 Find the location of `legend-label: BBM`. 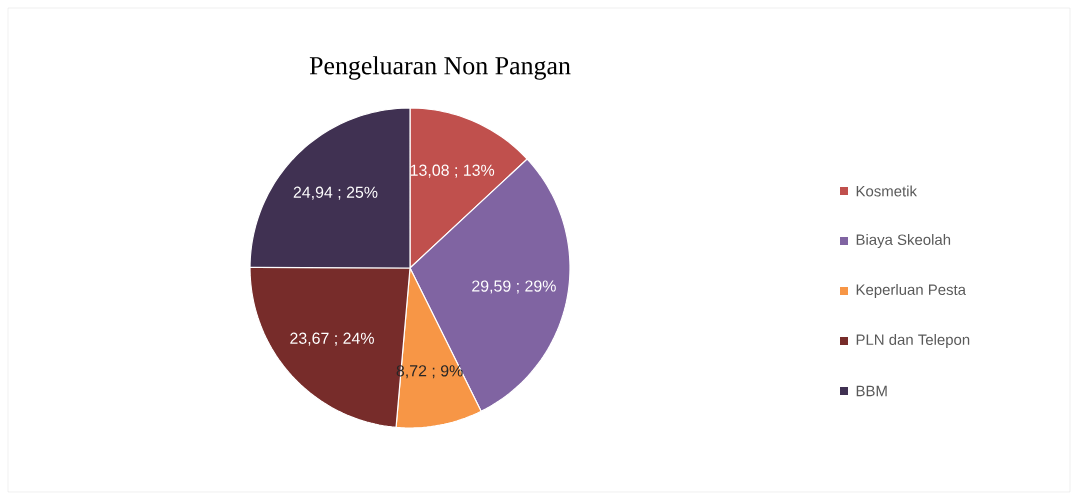

legend-label: BBM is located at coordinates (871, 391).